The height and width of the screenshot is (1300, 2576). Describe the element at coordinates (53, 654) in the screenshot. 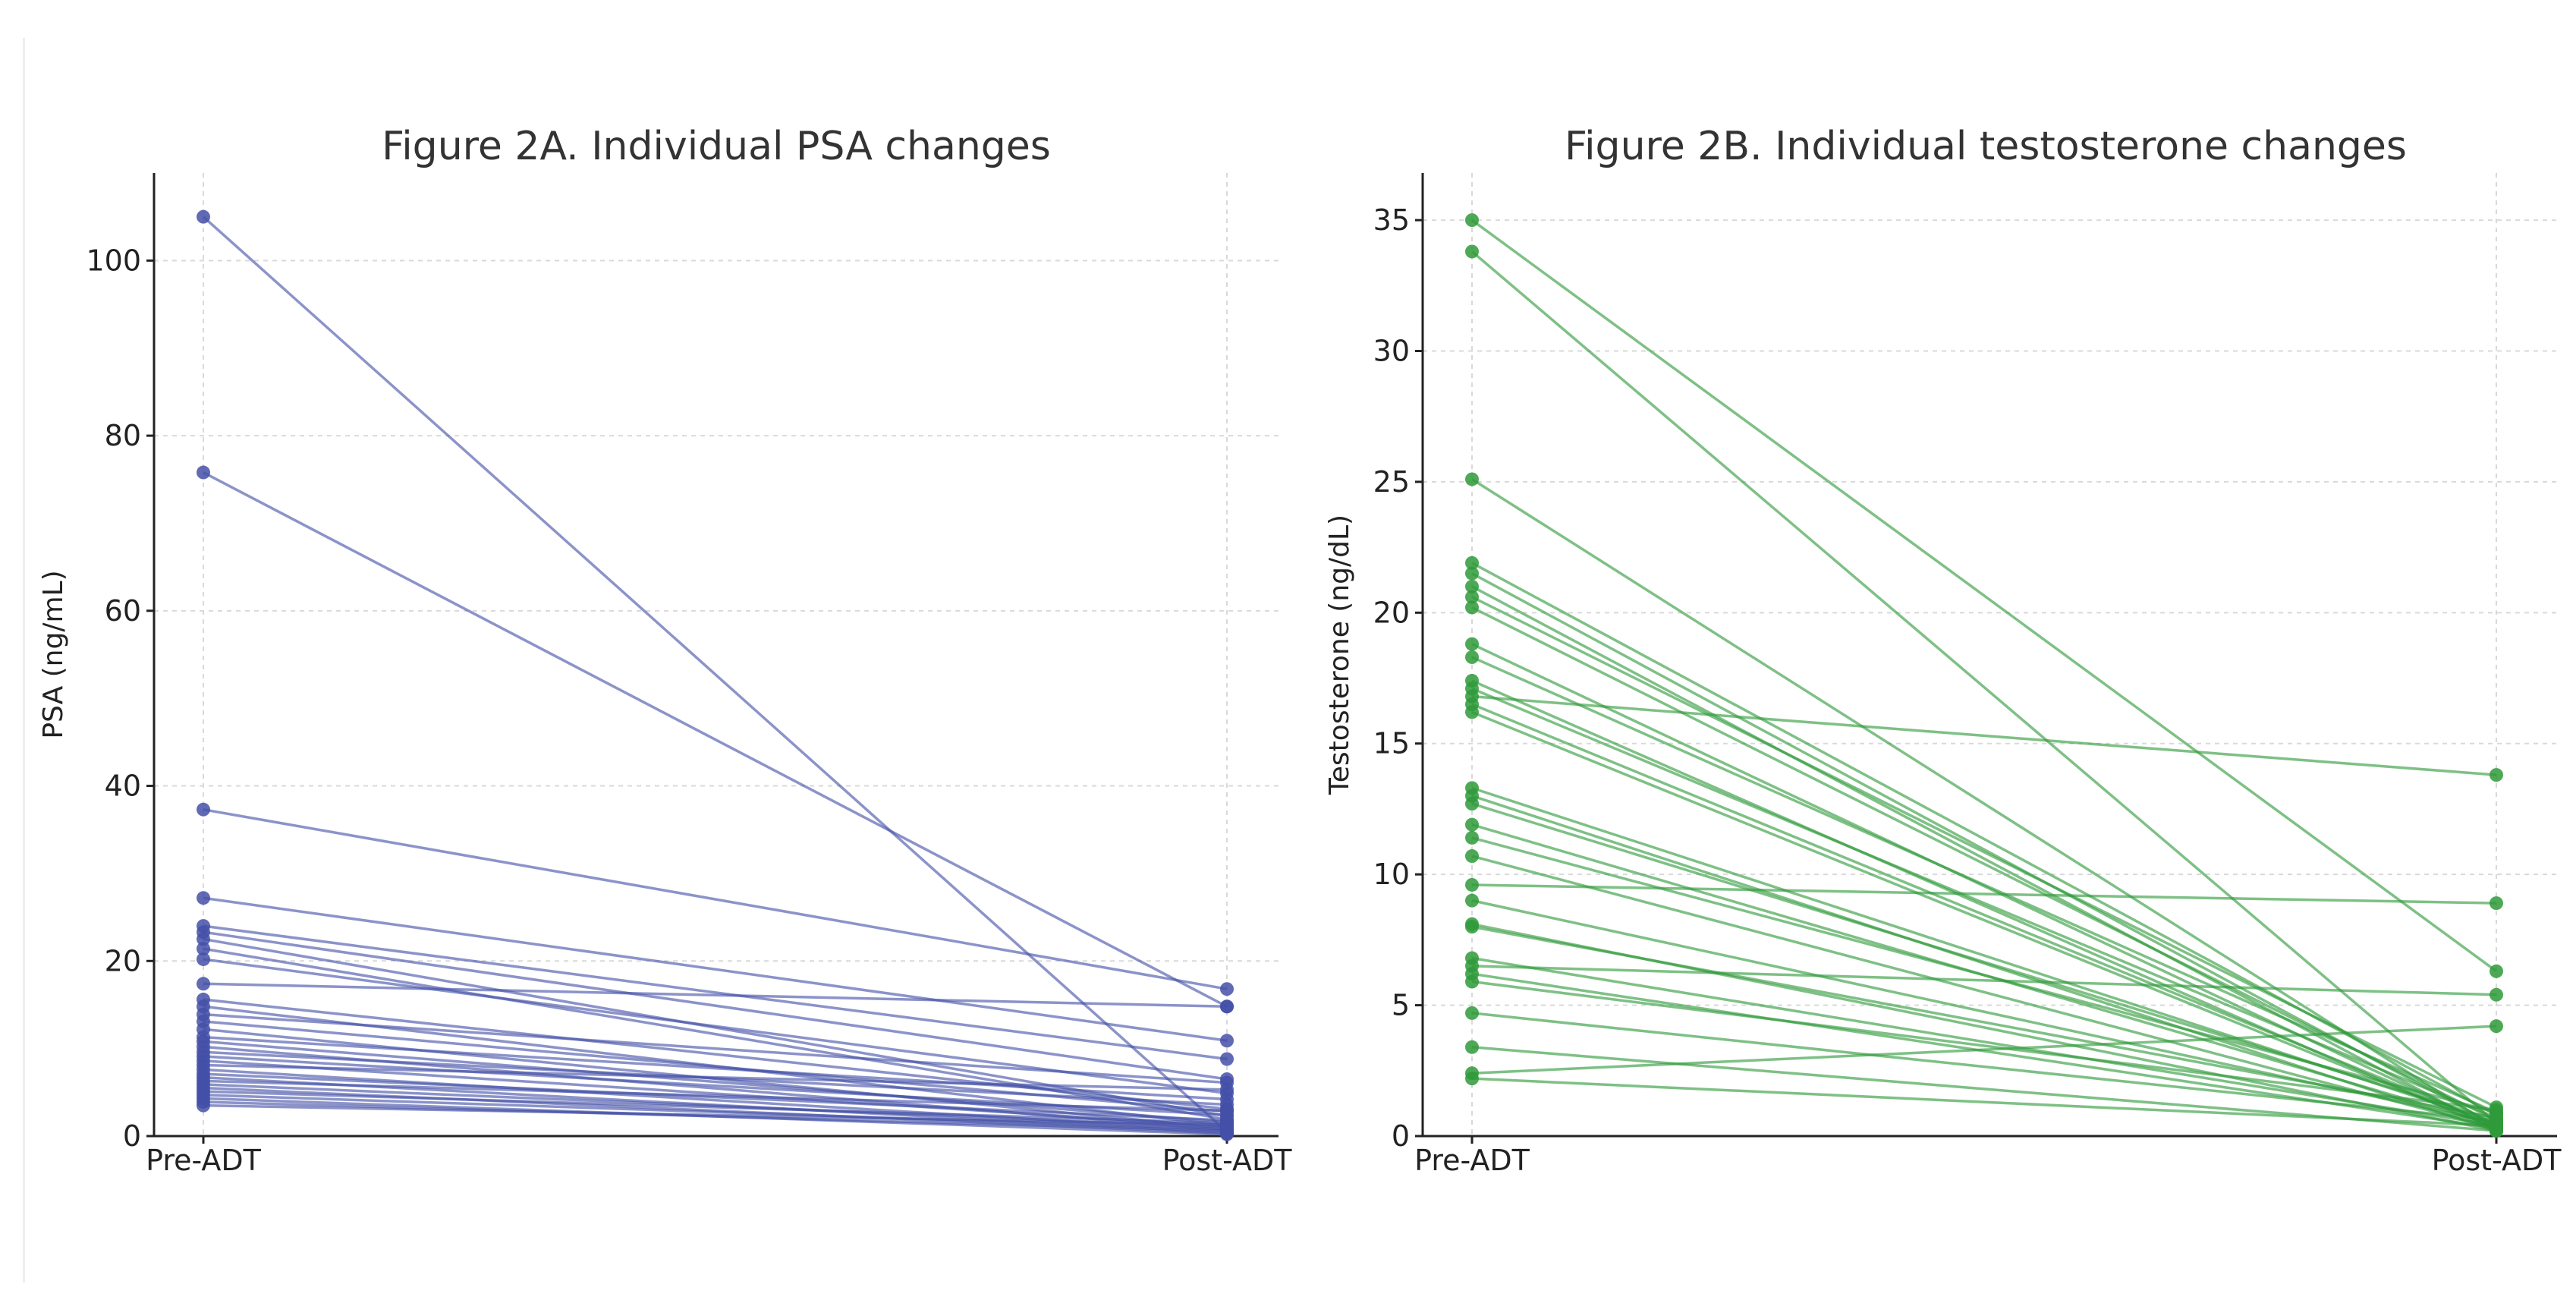

I see `psa-y-axis-label: PSA (ng/mL)` at that location.